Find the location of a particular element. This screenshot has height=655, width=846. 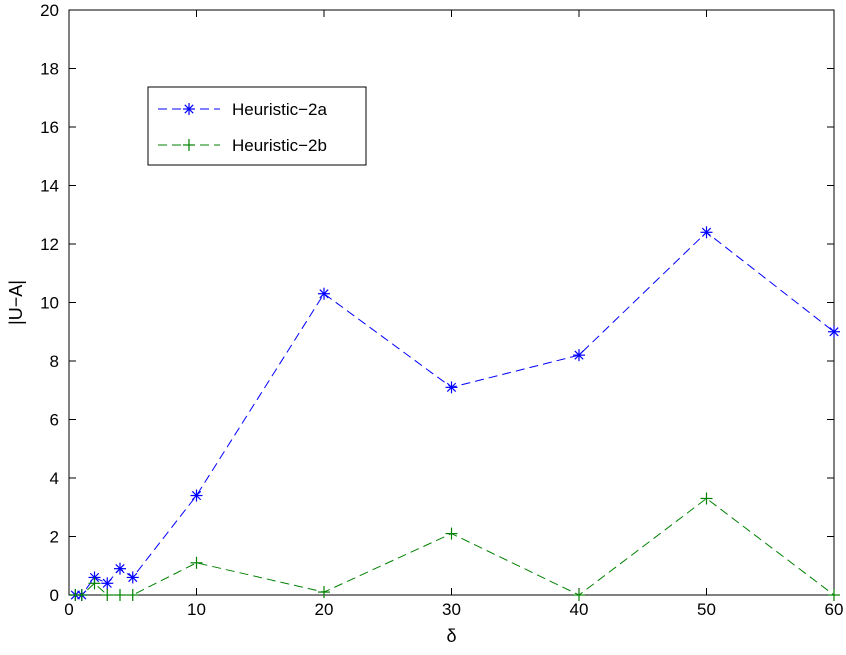

x-tick-label: 60 is located at coordinates (834, 609).